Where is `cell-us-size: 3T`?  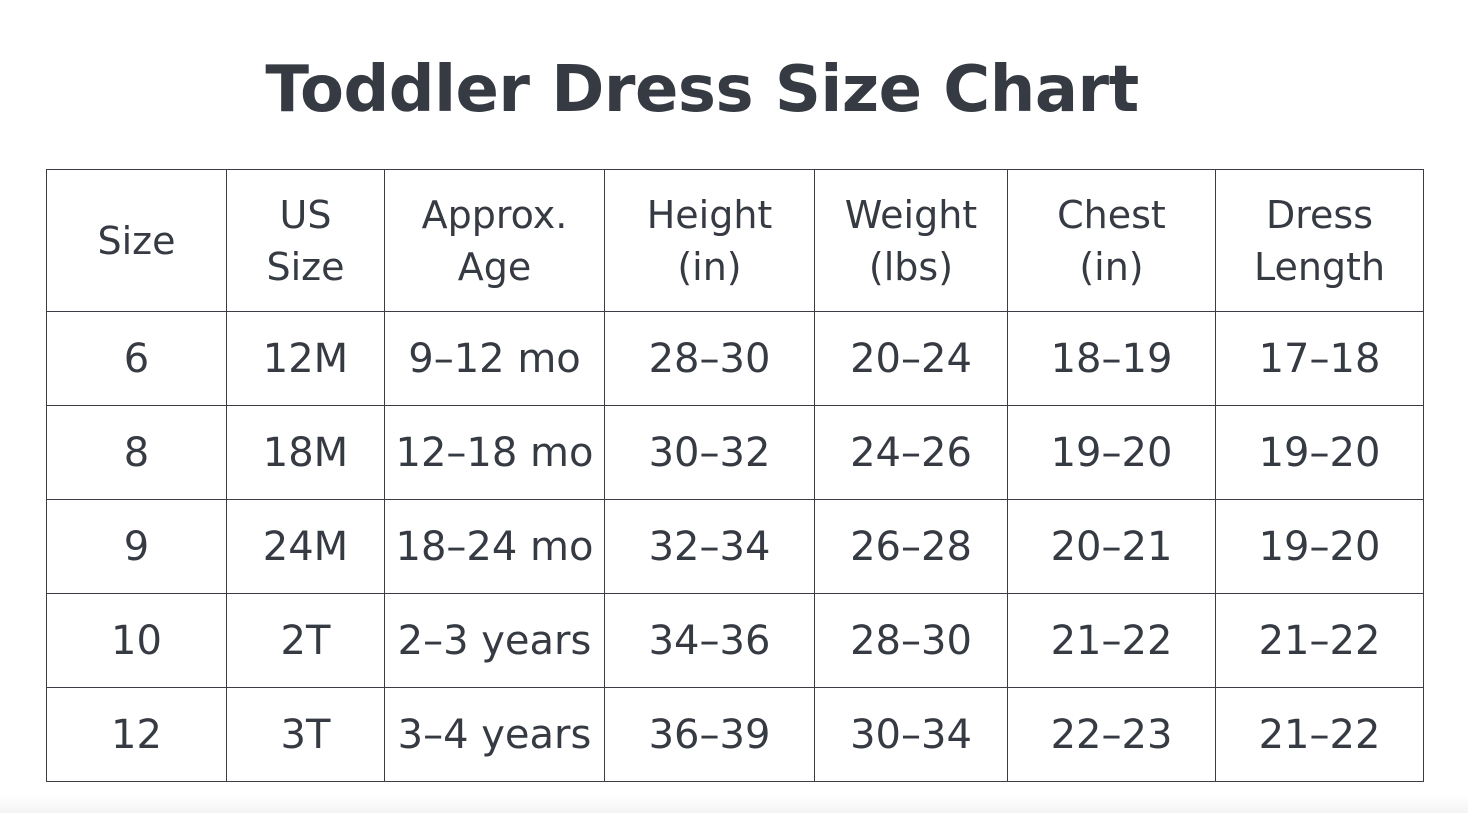 cell-us-size: 3T is located at coordinates (305, 734).